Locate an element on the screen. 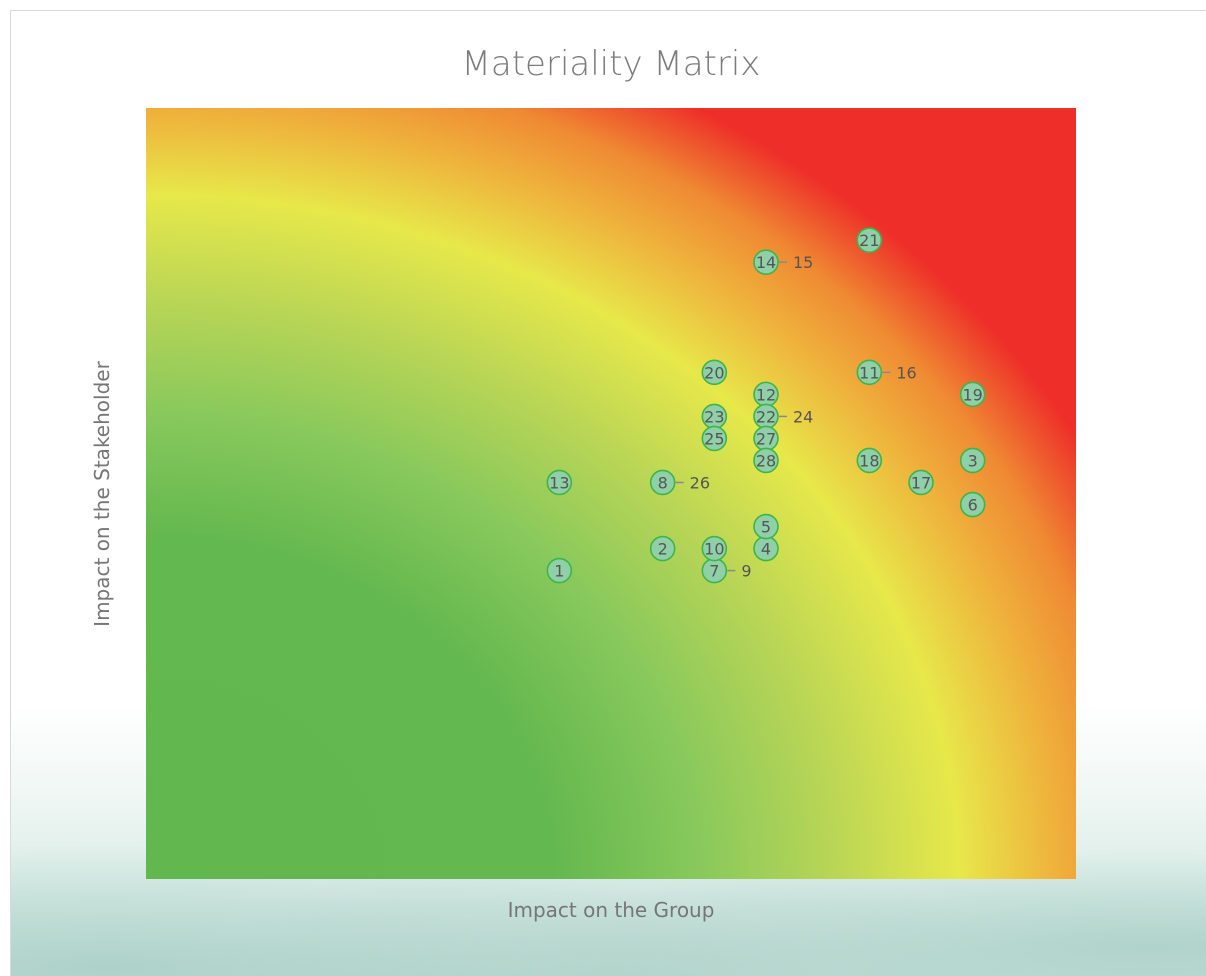  point-label-9: 9 is located at coordinates (746, 571).